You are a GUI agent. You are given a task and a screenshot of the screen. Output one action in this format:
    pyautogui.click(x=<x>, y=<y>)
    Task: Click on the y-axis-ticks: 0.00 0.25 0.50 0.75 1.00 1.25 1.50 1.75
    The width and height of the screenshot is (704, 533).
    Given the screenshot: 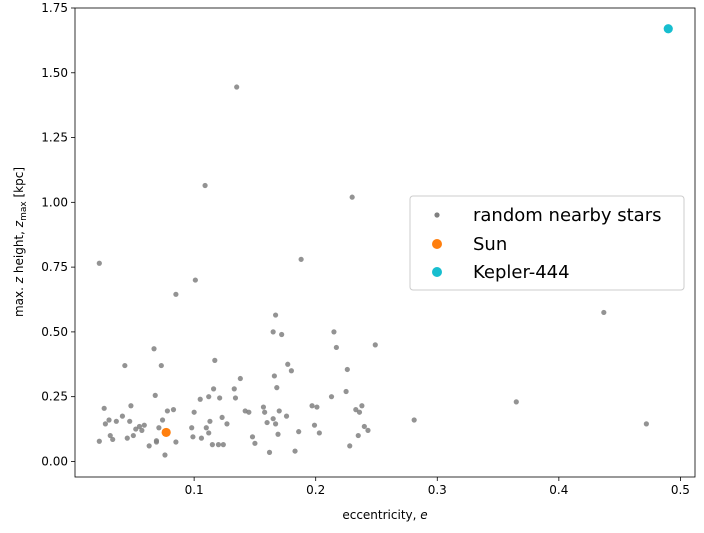 What is the action you would take?
    pyautogui.click(x=58, y=234)
    